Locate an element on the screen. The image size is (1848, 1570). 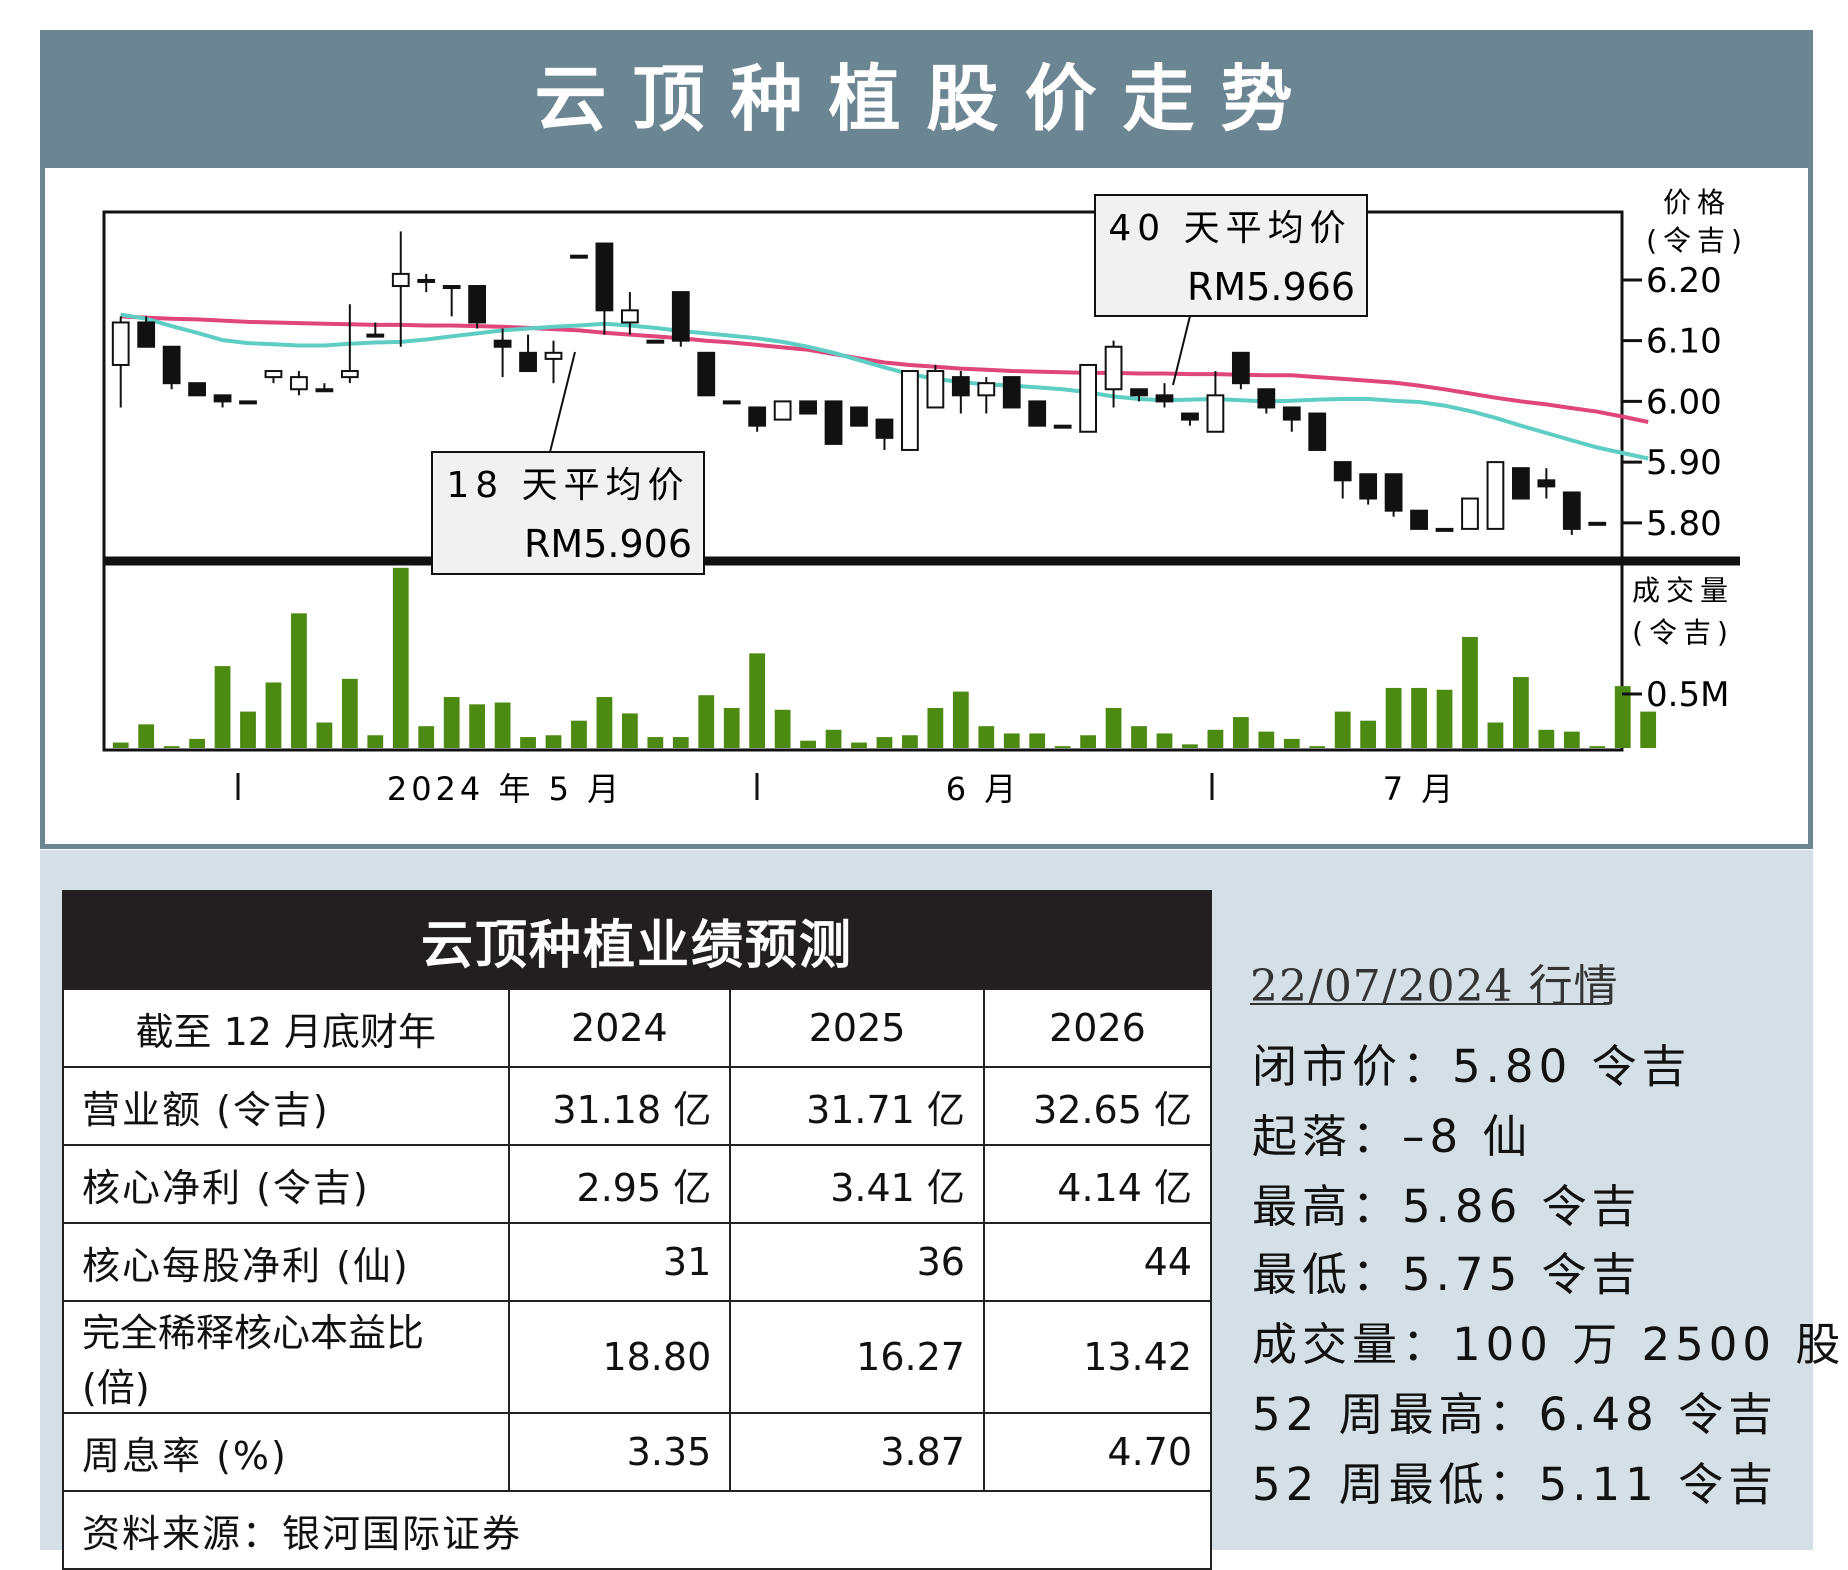
header-2025: 2025 is located at coordinates (857, 1028).